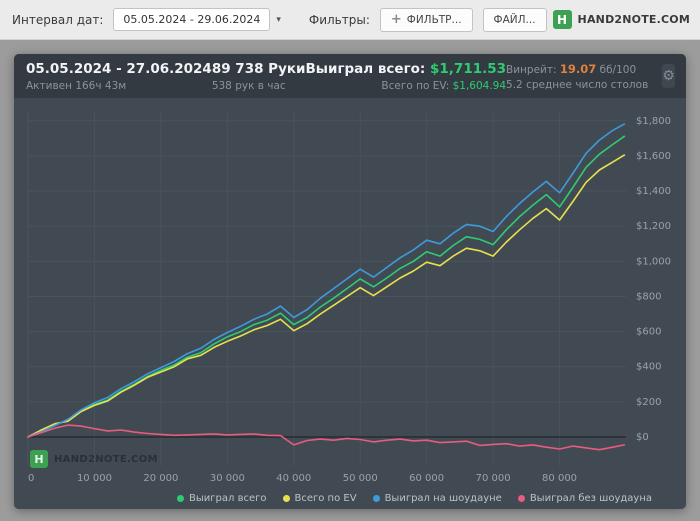 Image resolution: width=700 pixels, height=521 pixels. I want to click on y-tick-label: $1,400, so click(653, 191).